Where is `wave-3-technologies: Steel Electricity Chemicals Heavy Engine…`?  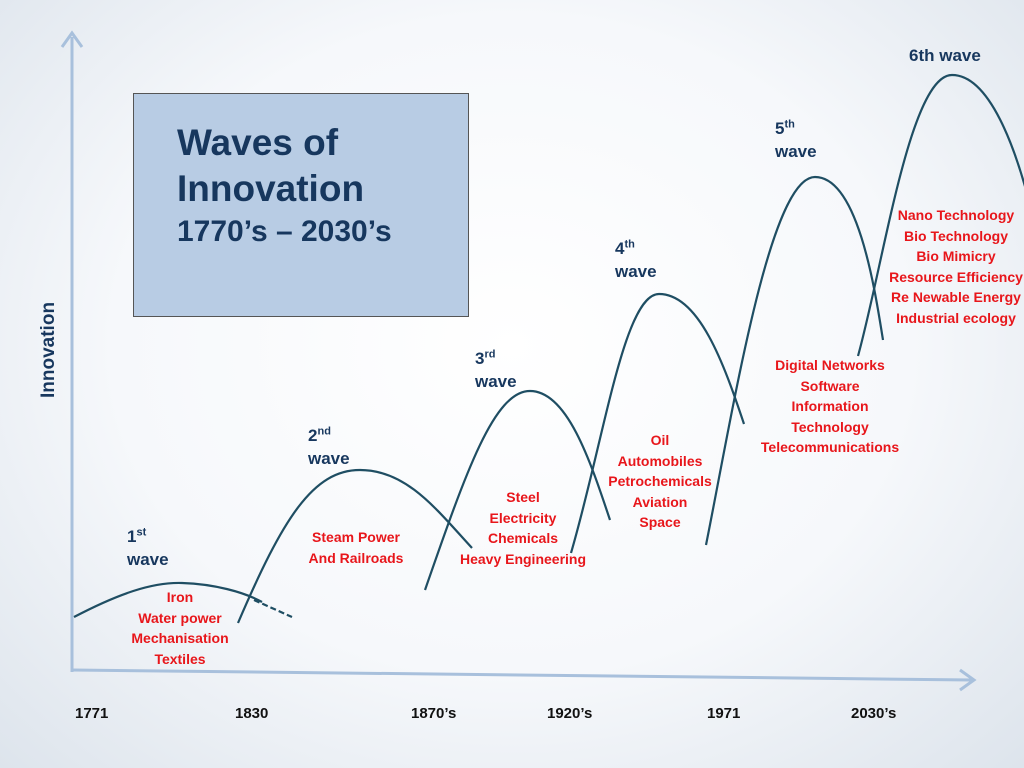 wave-3-technologies: Steel Electricity Chemicals Heavy Engine… is located at coordinates (523, 528).